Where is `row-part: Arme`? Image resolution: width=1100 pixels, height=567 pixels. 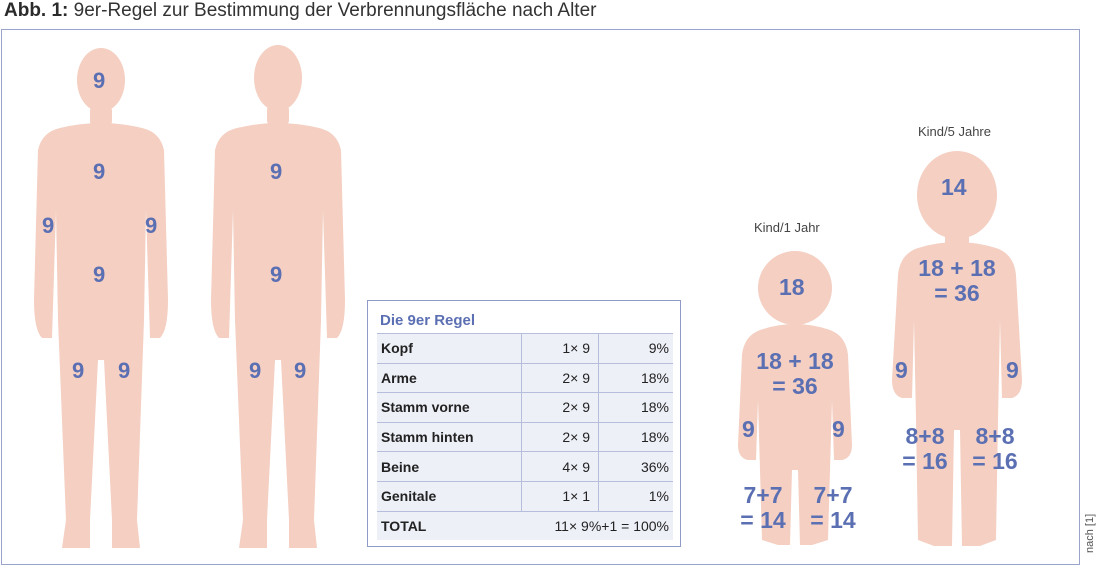
row-part: Arme is located at coordinates (399, 377).